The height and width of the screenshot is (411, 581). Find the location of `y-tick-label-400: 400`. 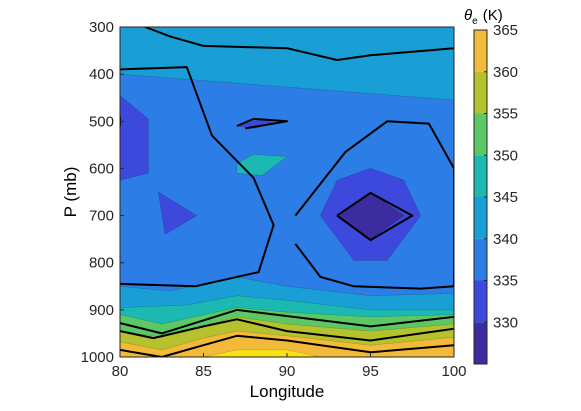

y-tick-label-400: 400 is located at coordinates (101, 74).